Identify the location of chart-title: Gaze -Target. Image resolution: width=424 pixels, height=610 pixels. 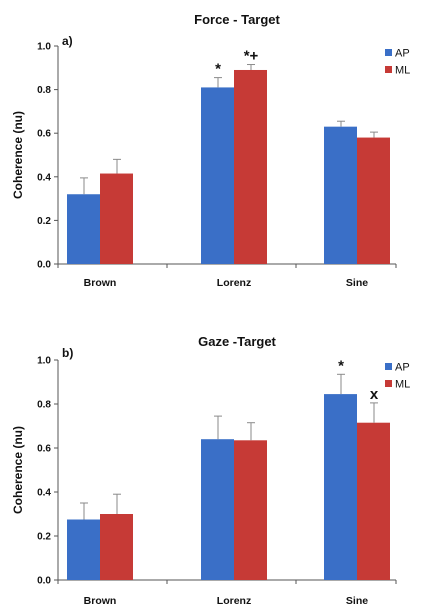
(237, 341).